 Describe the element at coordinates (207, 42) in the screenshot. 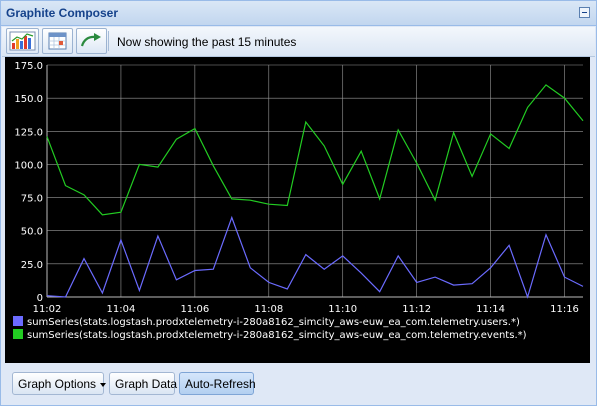

I see `time-range-status: Now showing the past 15 minutes` at that location.